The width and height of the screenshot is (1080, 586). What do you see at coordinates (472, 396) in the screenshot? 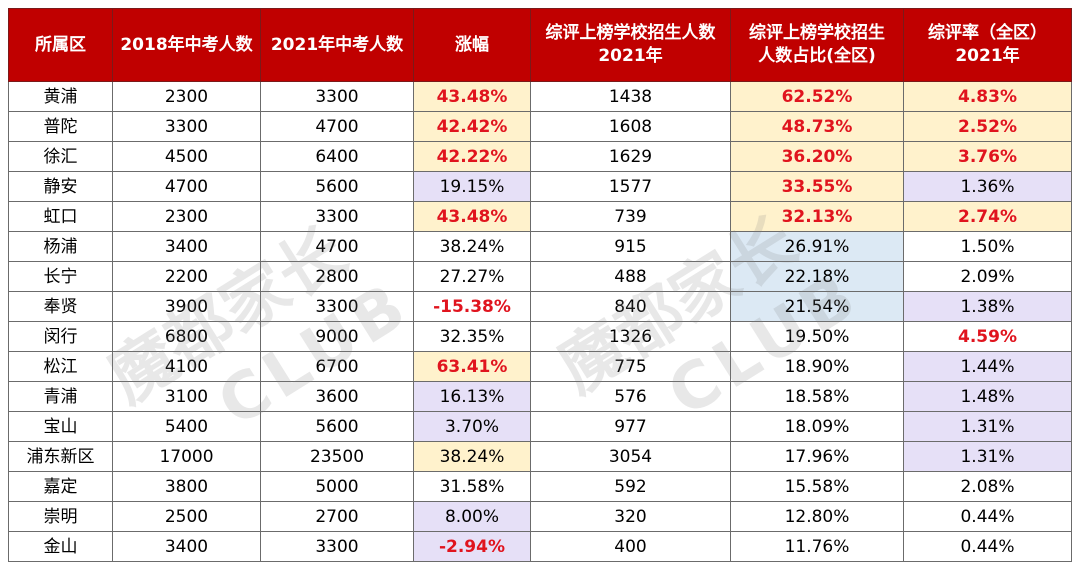
I see `growth-cell: 16.13%` at bounding box center [472, 396].